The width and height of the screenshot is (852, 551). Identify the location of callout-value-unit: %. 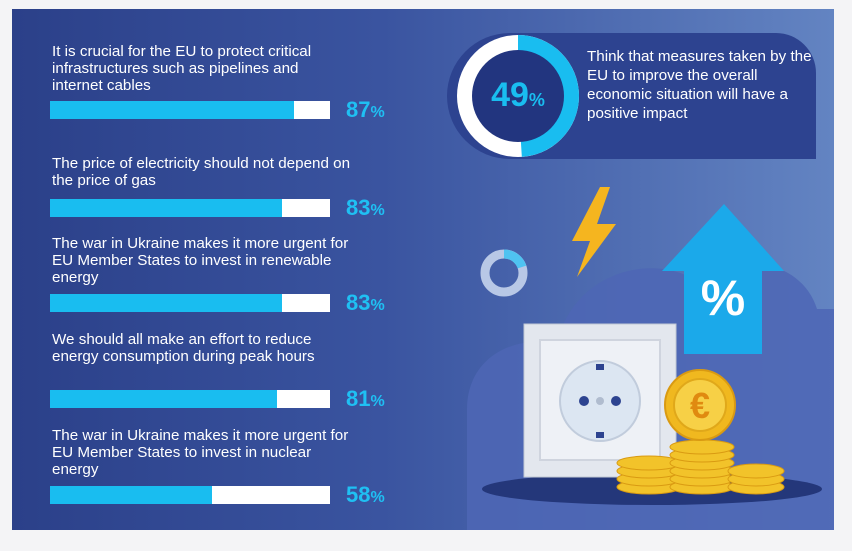
(536, 100).